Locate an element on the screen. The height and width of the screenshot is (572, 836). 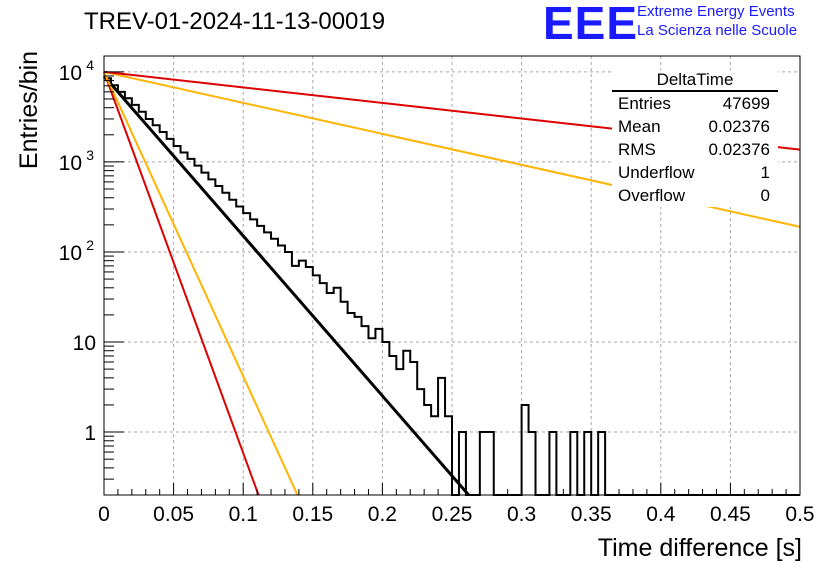
x-tick-label: 0.35 is located at coordinates (591, 514).